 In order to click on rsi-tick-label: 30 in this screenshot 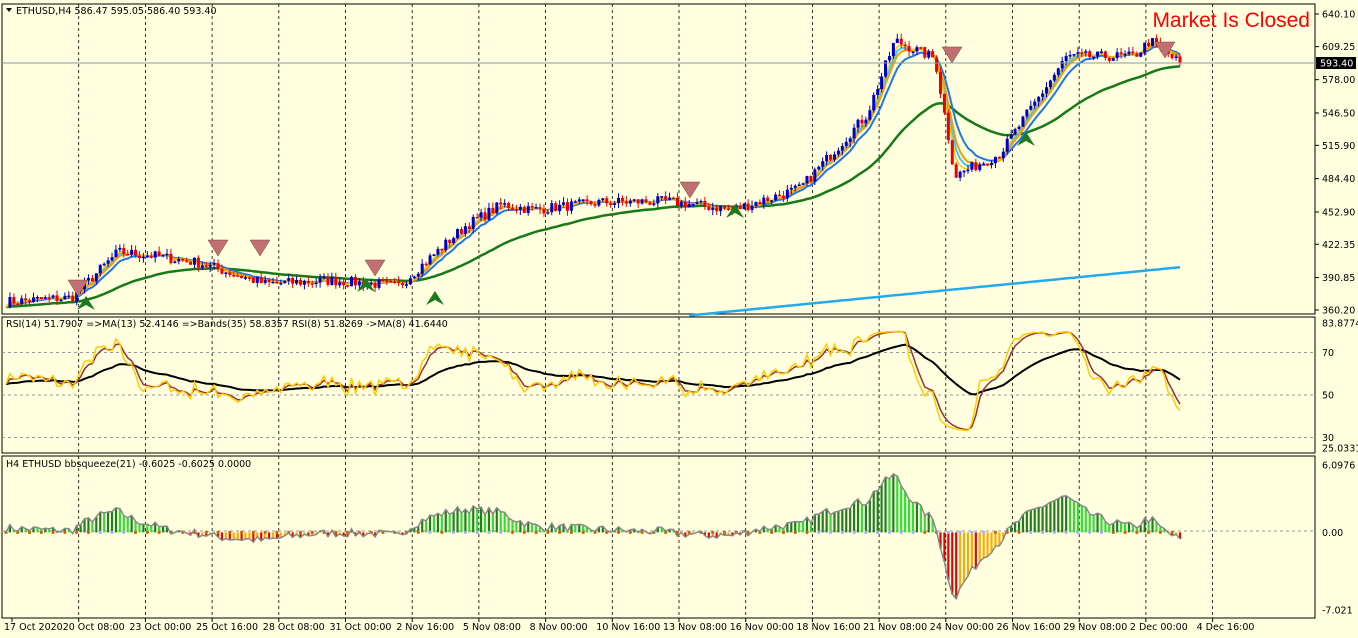, I will do `click(1328, 438)`.